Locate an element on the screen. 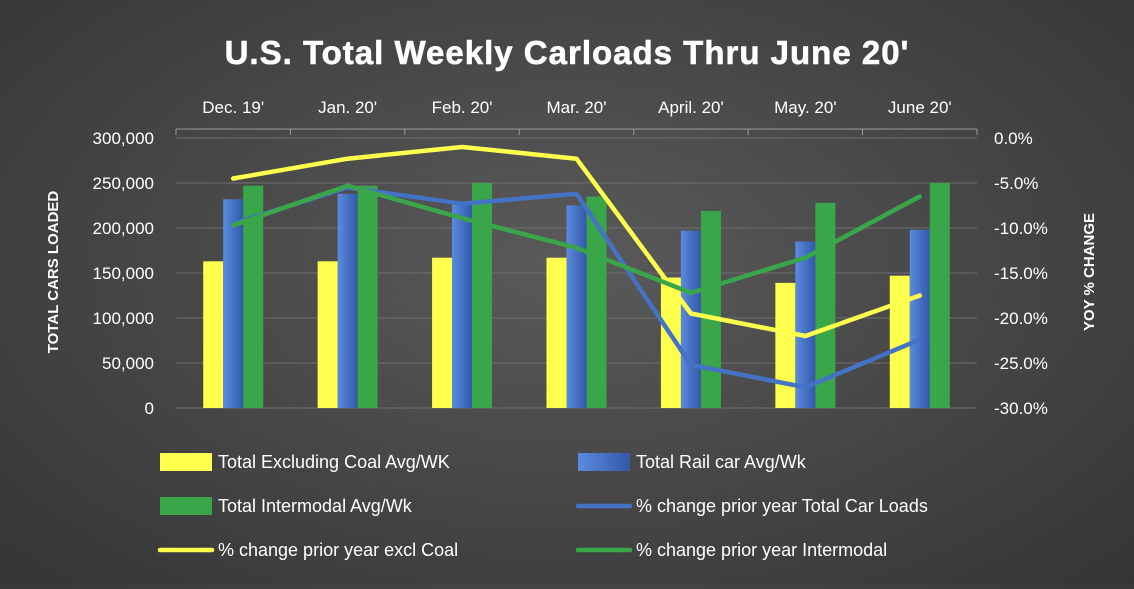  y-tick-label: 200,000 is located at coordinates (123, 228).